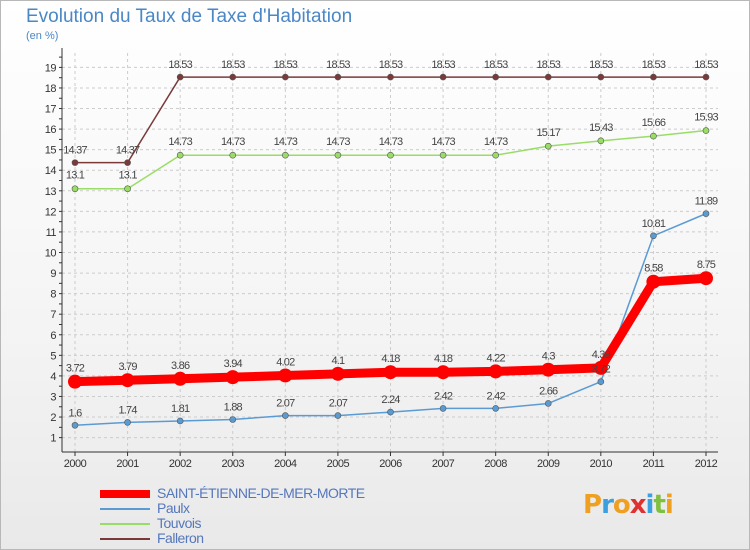 The height and width of the screenshot is (550, 750). Describe the element at coordinates (53, 439) in the screenshot. I see `y-tick-label: 1` at that location.